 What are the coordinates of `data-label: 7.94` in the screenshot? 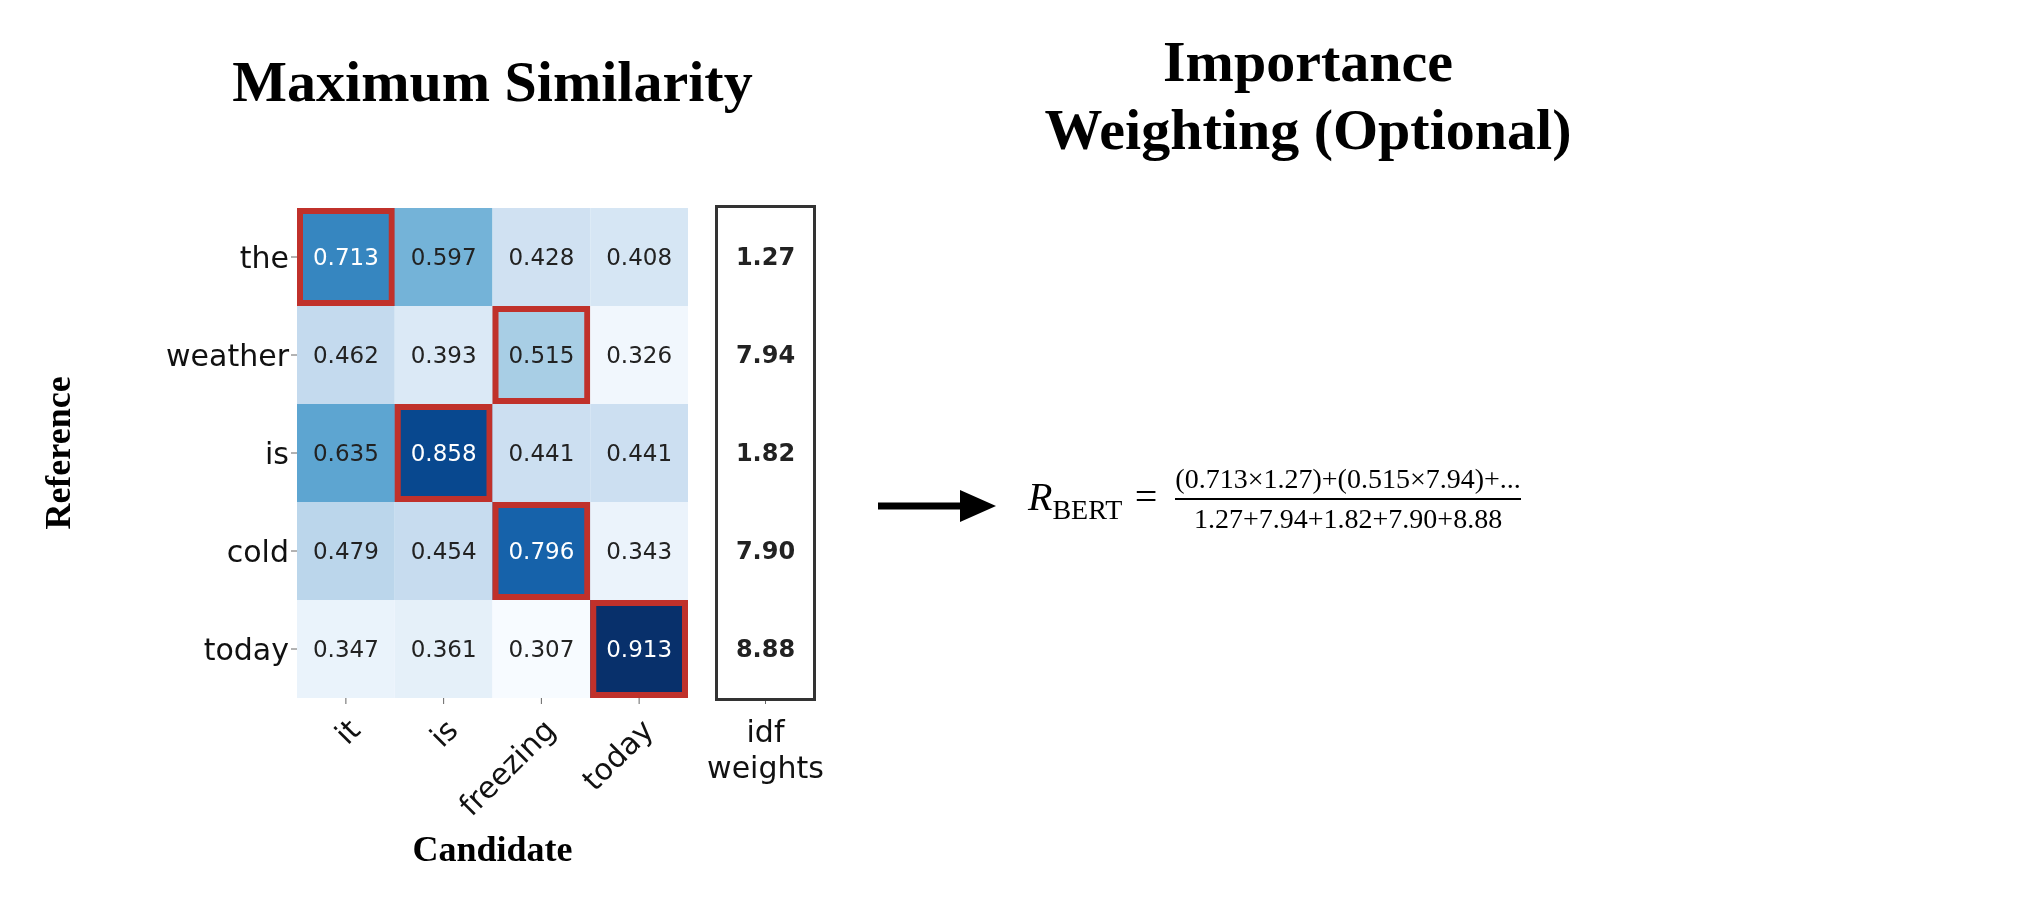 It's located at (765, 355).